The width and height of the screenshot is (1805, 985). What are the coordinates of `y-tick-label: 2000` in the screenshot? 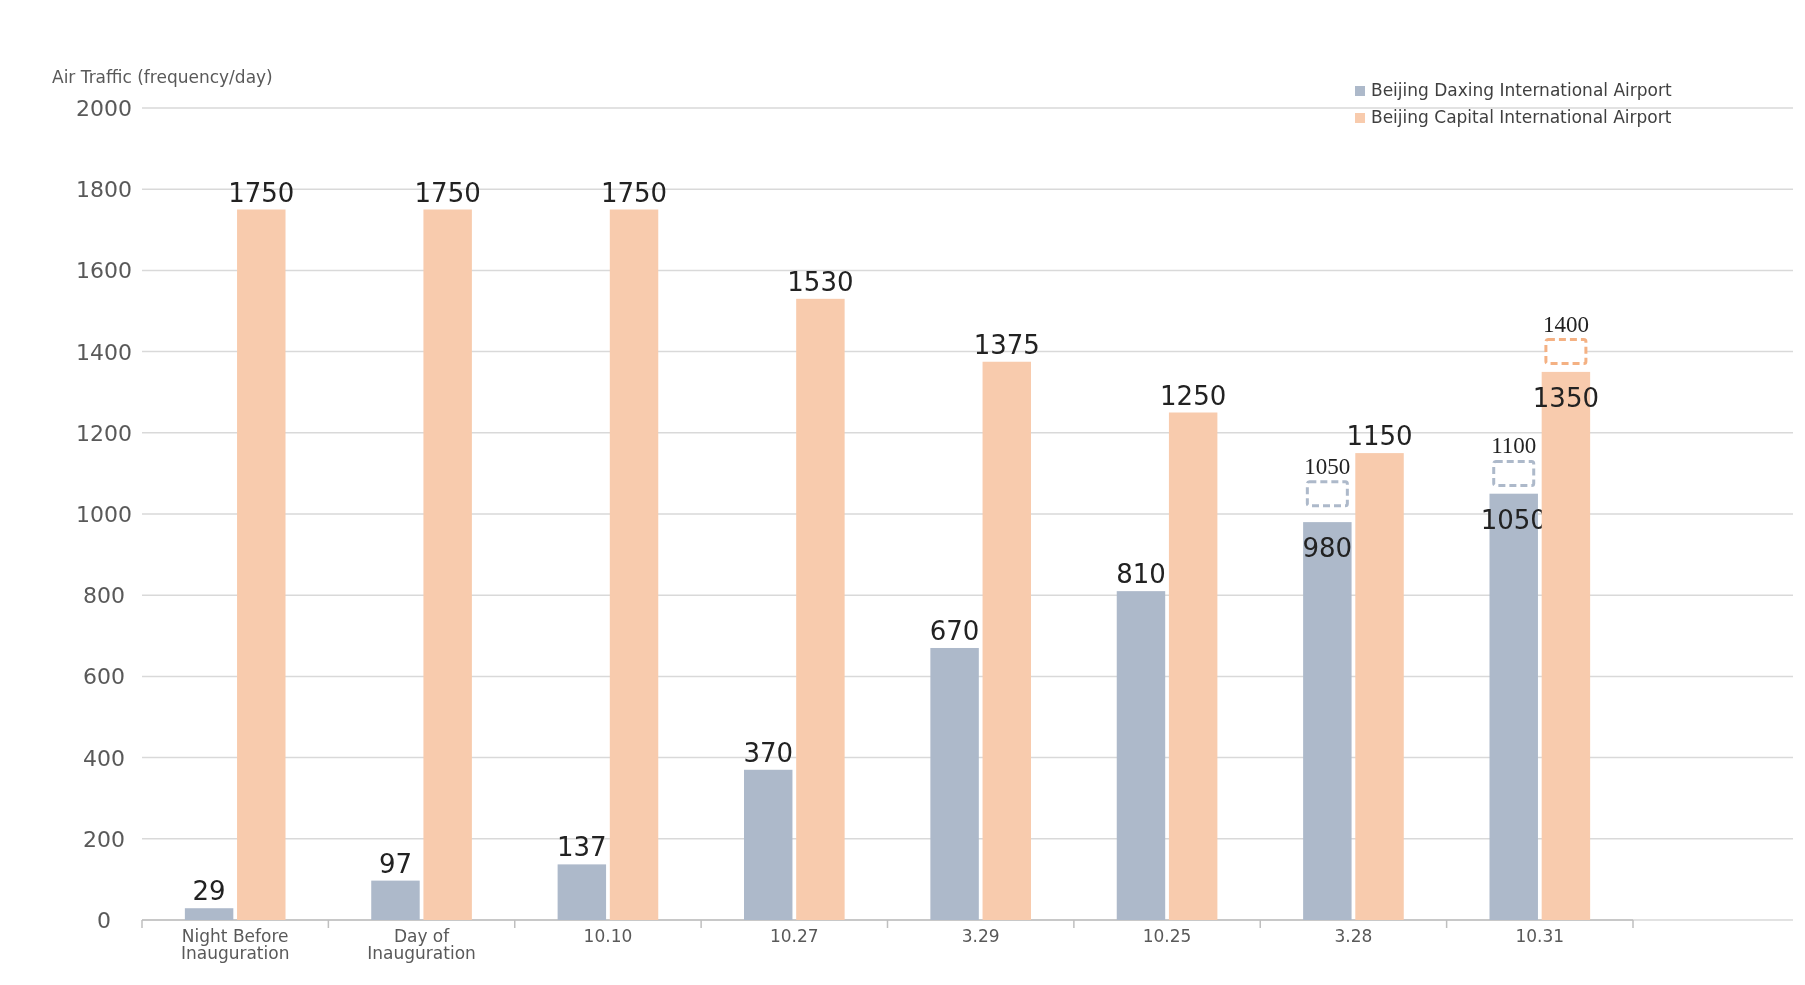 It's located at (104, 108).